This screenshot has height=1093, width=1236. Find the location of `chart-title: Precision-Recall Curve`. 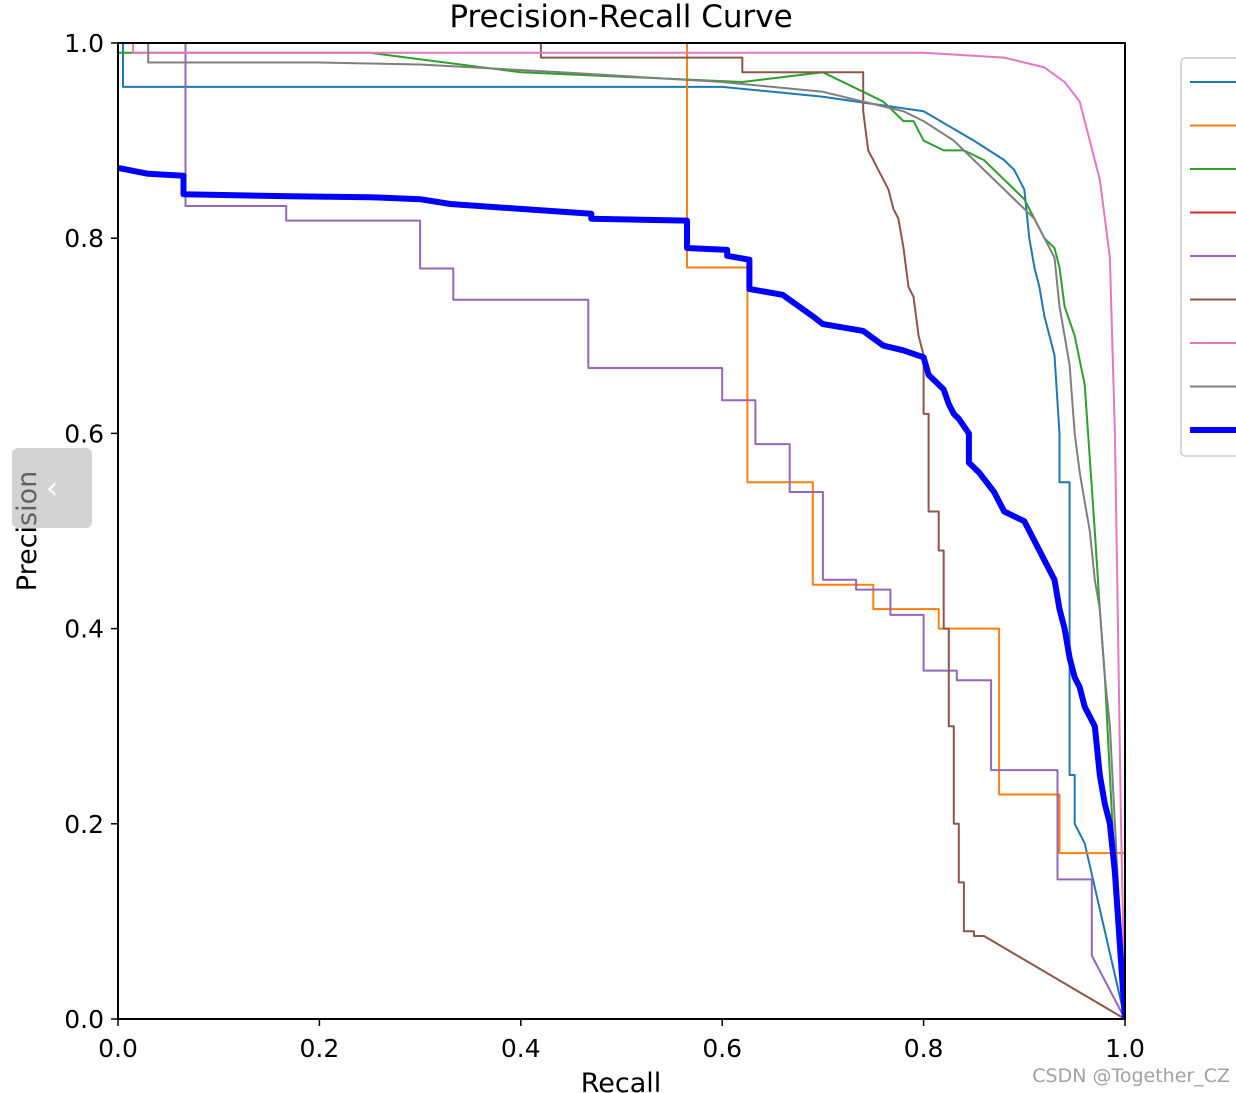

chart-title: Precision-Recall Curve is located at coordinates (620, 17).